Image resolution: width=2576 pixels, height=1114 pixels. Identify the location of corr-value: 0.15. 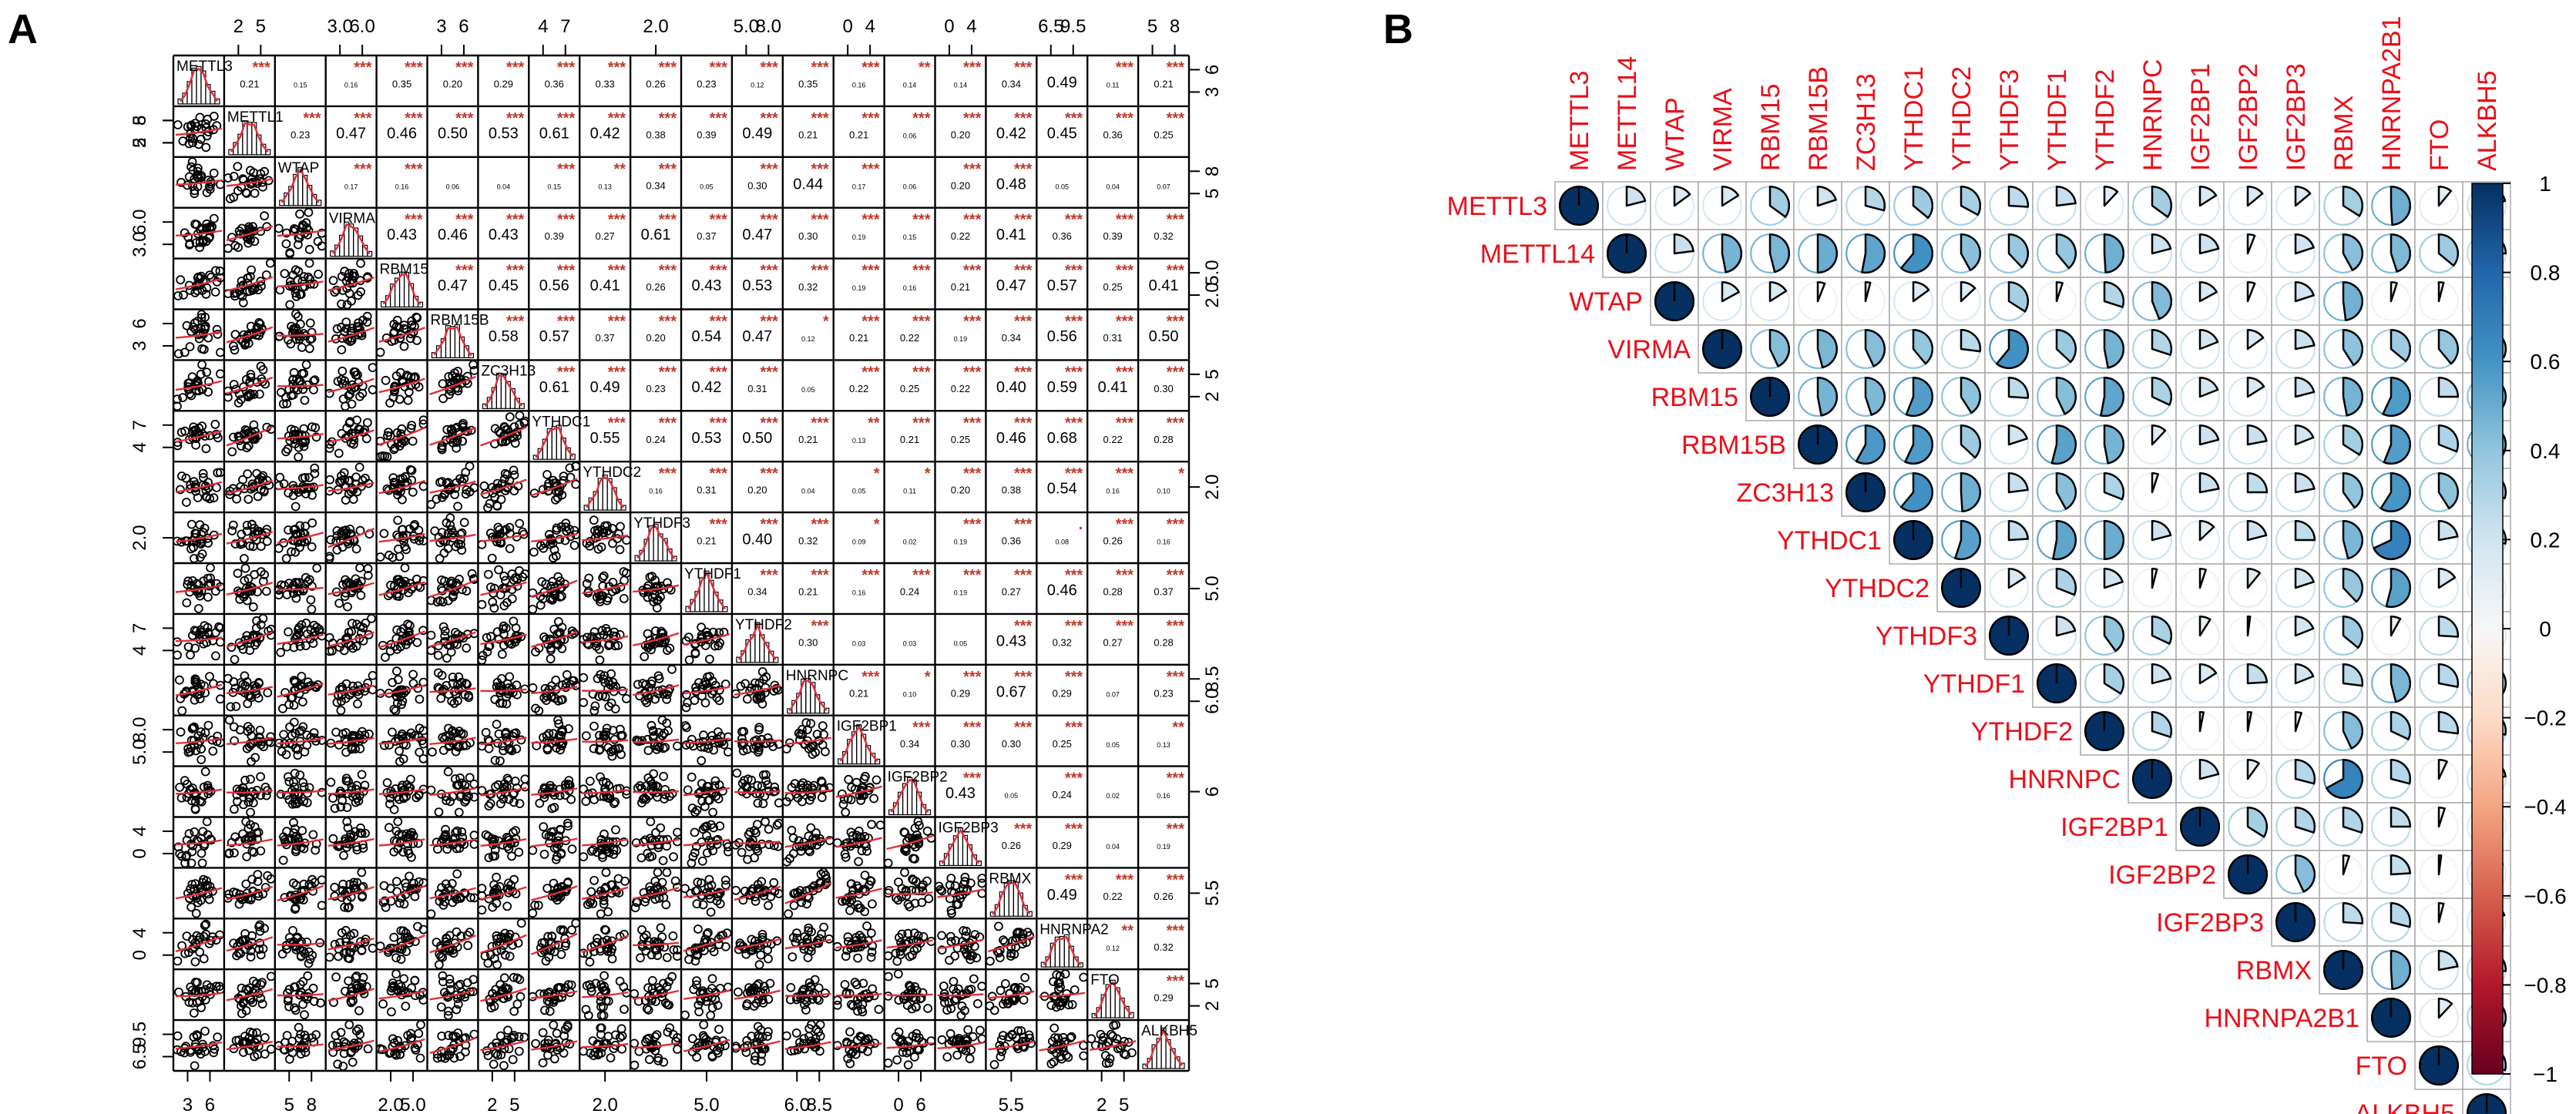
(910, 237).